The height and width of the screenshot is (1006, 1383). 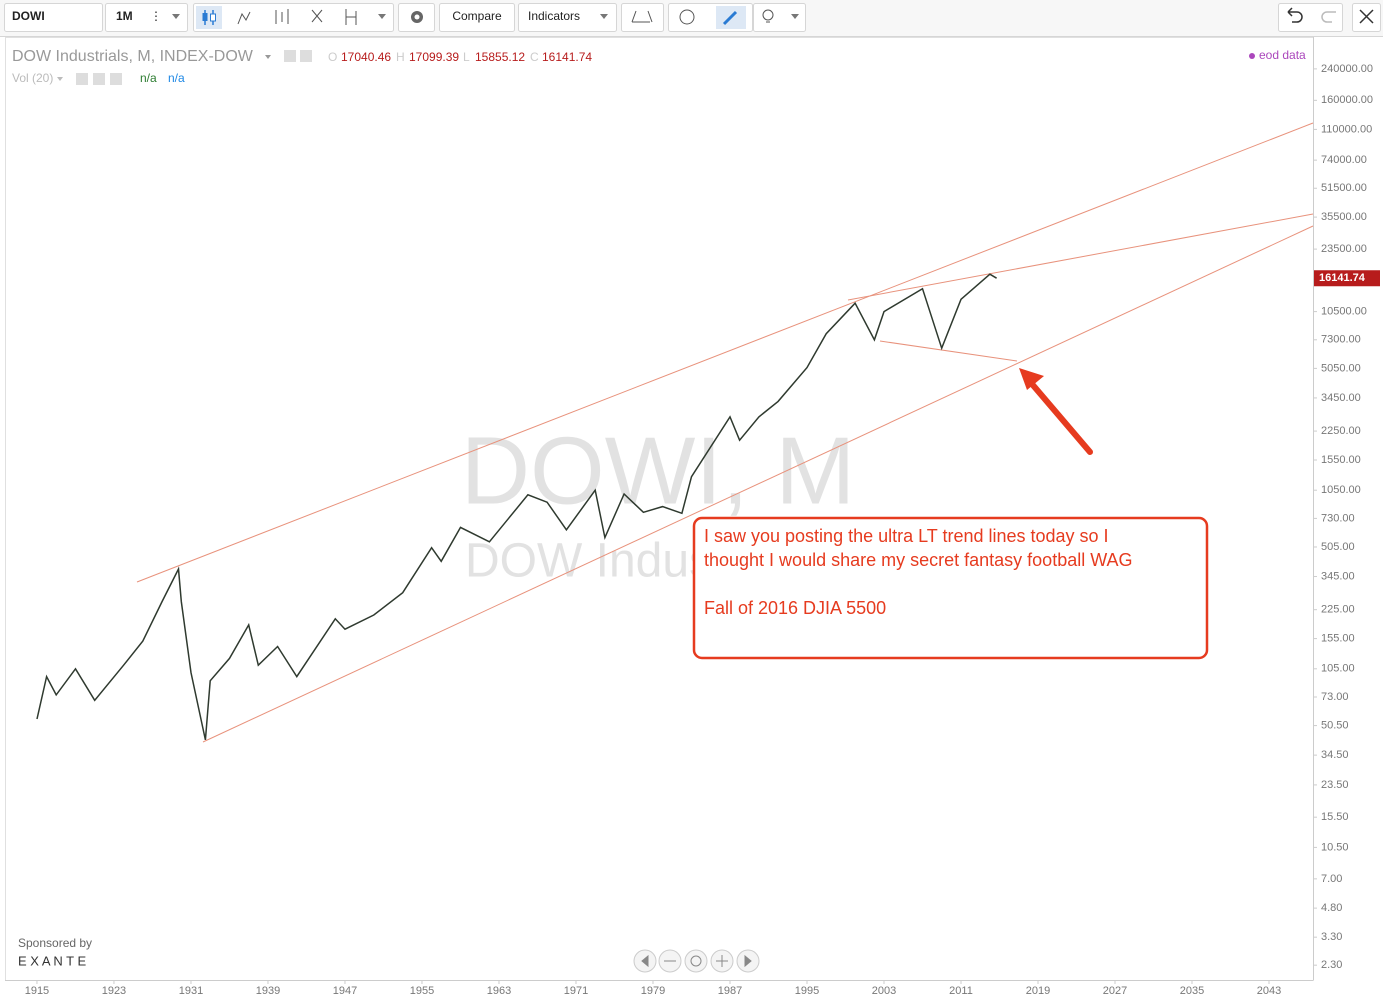 I want to click on open-label: O, so click(x=332, y=57).